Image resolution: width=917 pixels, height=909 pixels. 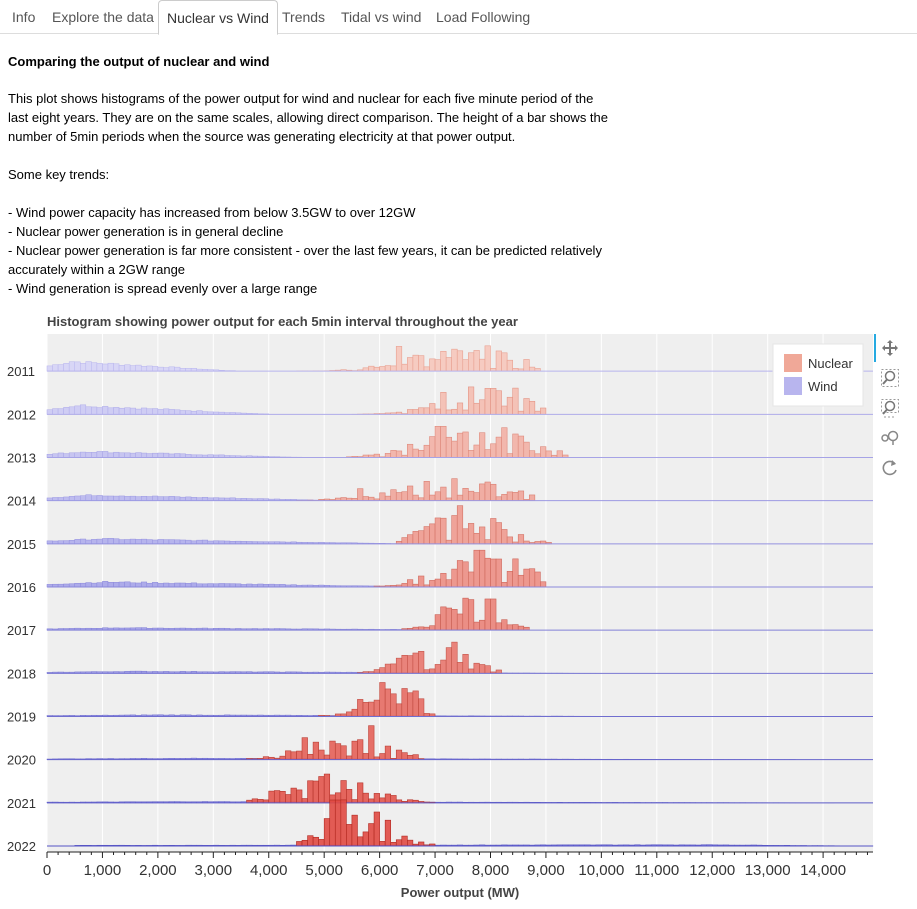 I want to click on tab-info: Info, so click(x=24, y=17).